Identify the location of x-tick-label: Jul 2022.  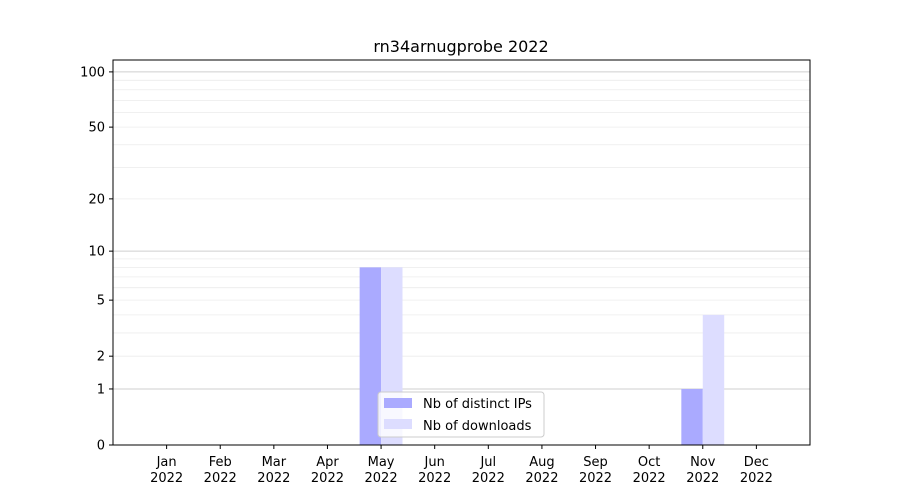
(488, 470).